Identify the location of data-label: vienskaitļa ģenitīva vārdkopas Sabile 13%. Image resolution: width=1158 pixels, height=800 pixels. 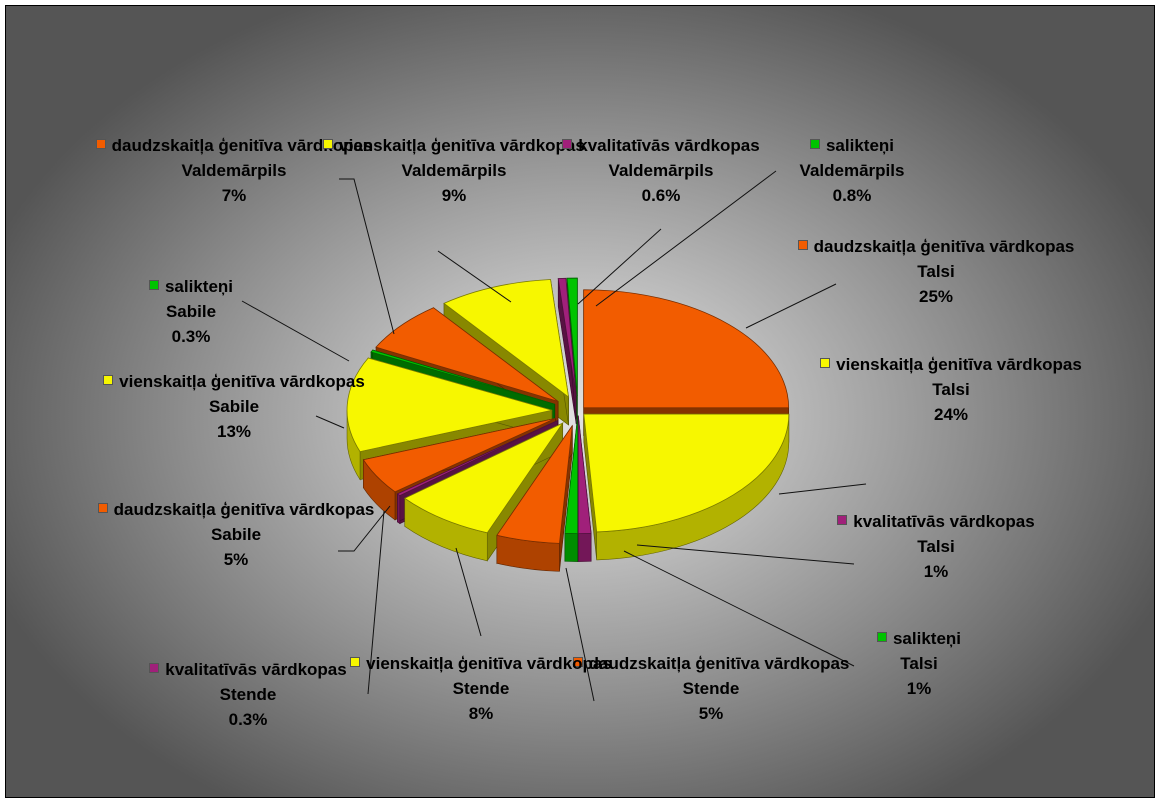
(234, 406).